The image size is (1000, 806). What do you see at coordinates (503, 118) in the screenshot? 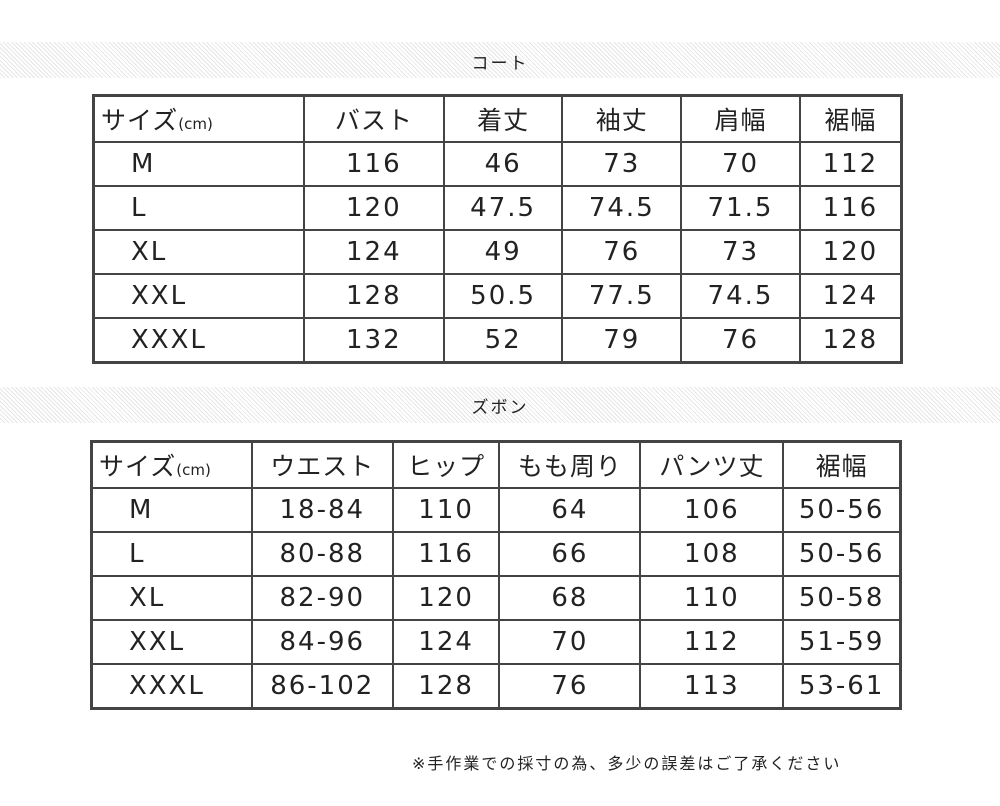
I see `column-header: 着丈` at bounding box center [503, 118].